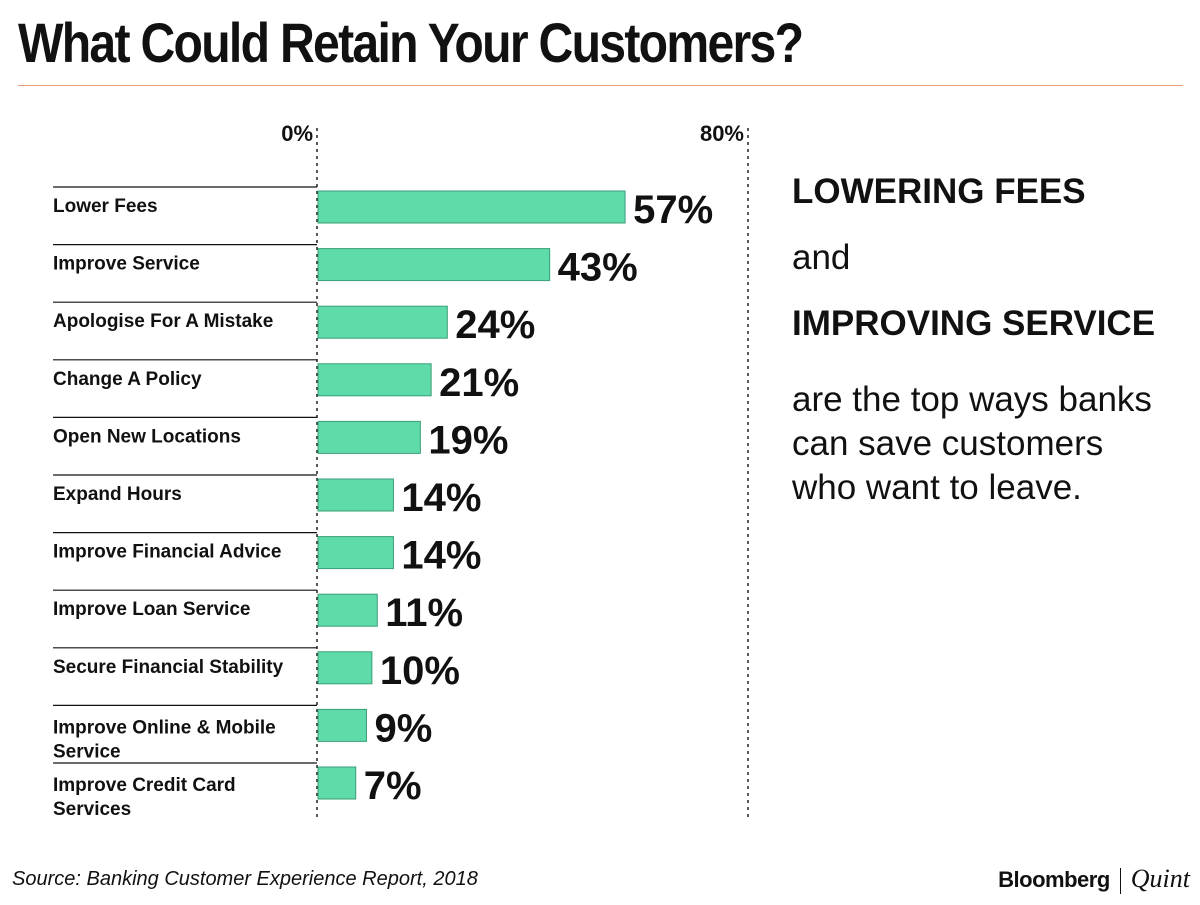 This screenshot has height=905, width=1200. Describe the element at coordinates (424, 613) in the screenshot. I see `value-label: 11%` at that location.